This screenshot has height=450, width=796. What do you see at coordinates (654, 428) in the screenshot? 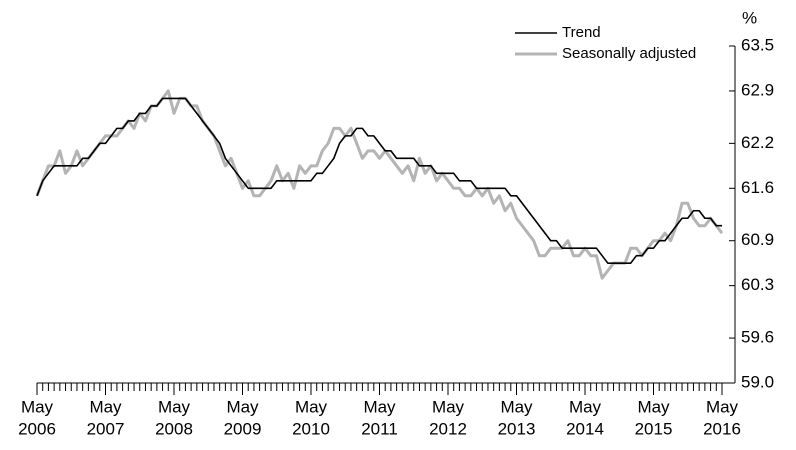
I see `x-tick-label: 2015` at bounding box center [654, 428].